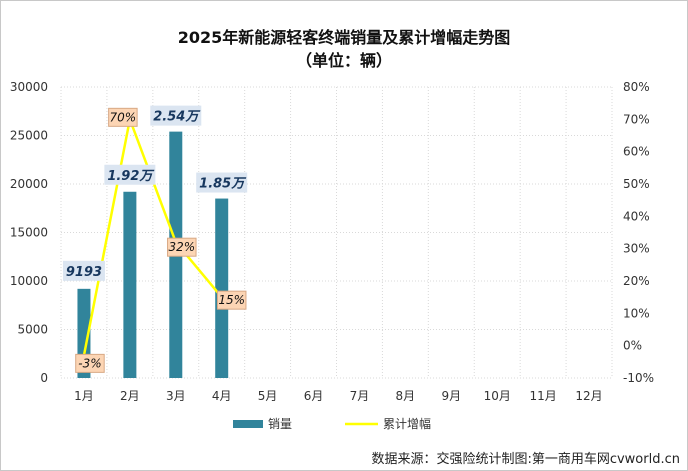  I want to click on x-tick-label: 10月, so click(497, 396).